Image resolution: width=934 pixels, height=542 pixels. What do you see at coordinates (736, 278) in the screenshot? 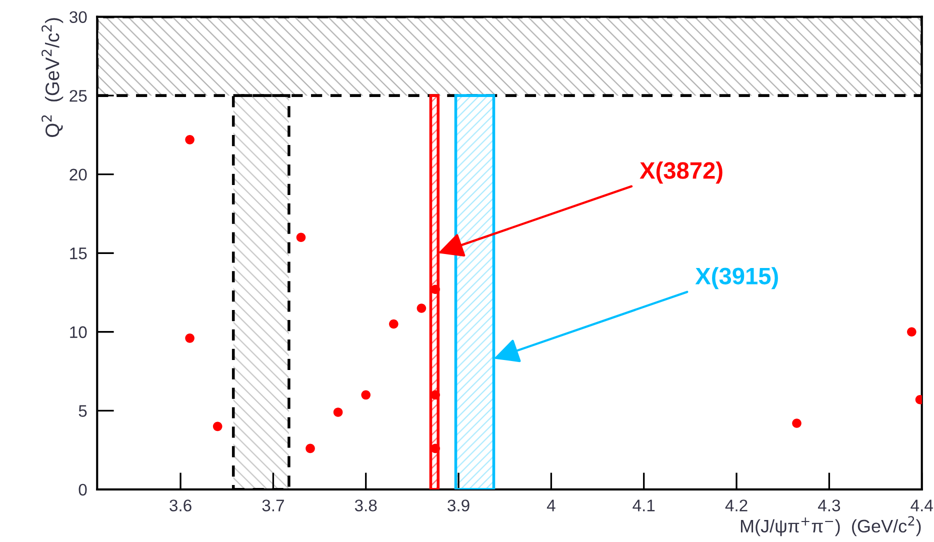
I see `annotation: X(3915)` at bounding box center [736, 278].